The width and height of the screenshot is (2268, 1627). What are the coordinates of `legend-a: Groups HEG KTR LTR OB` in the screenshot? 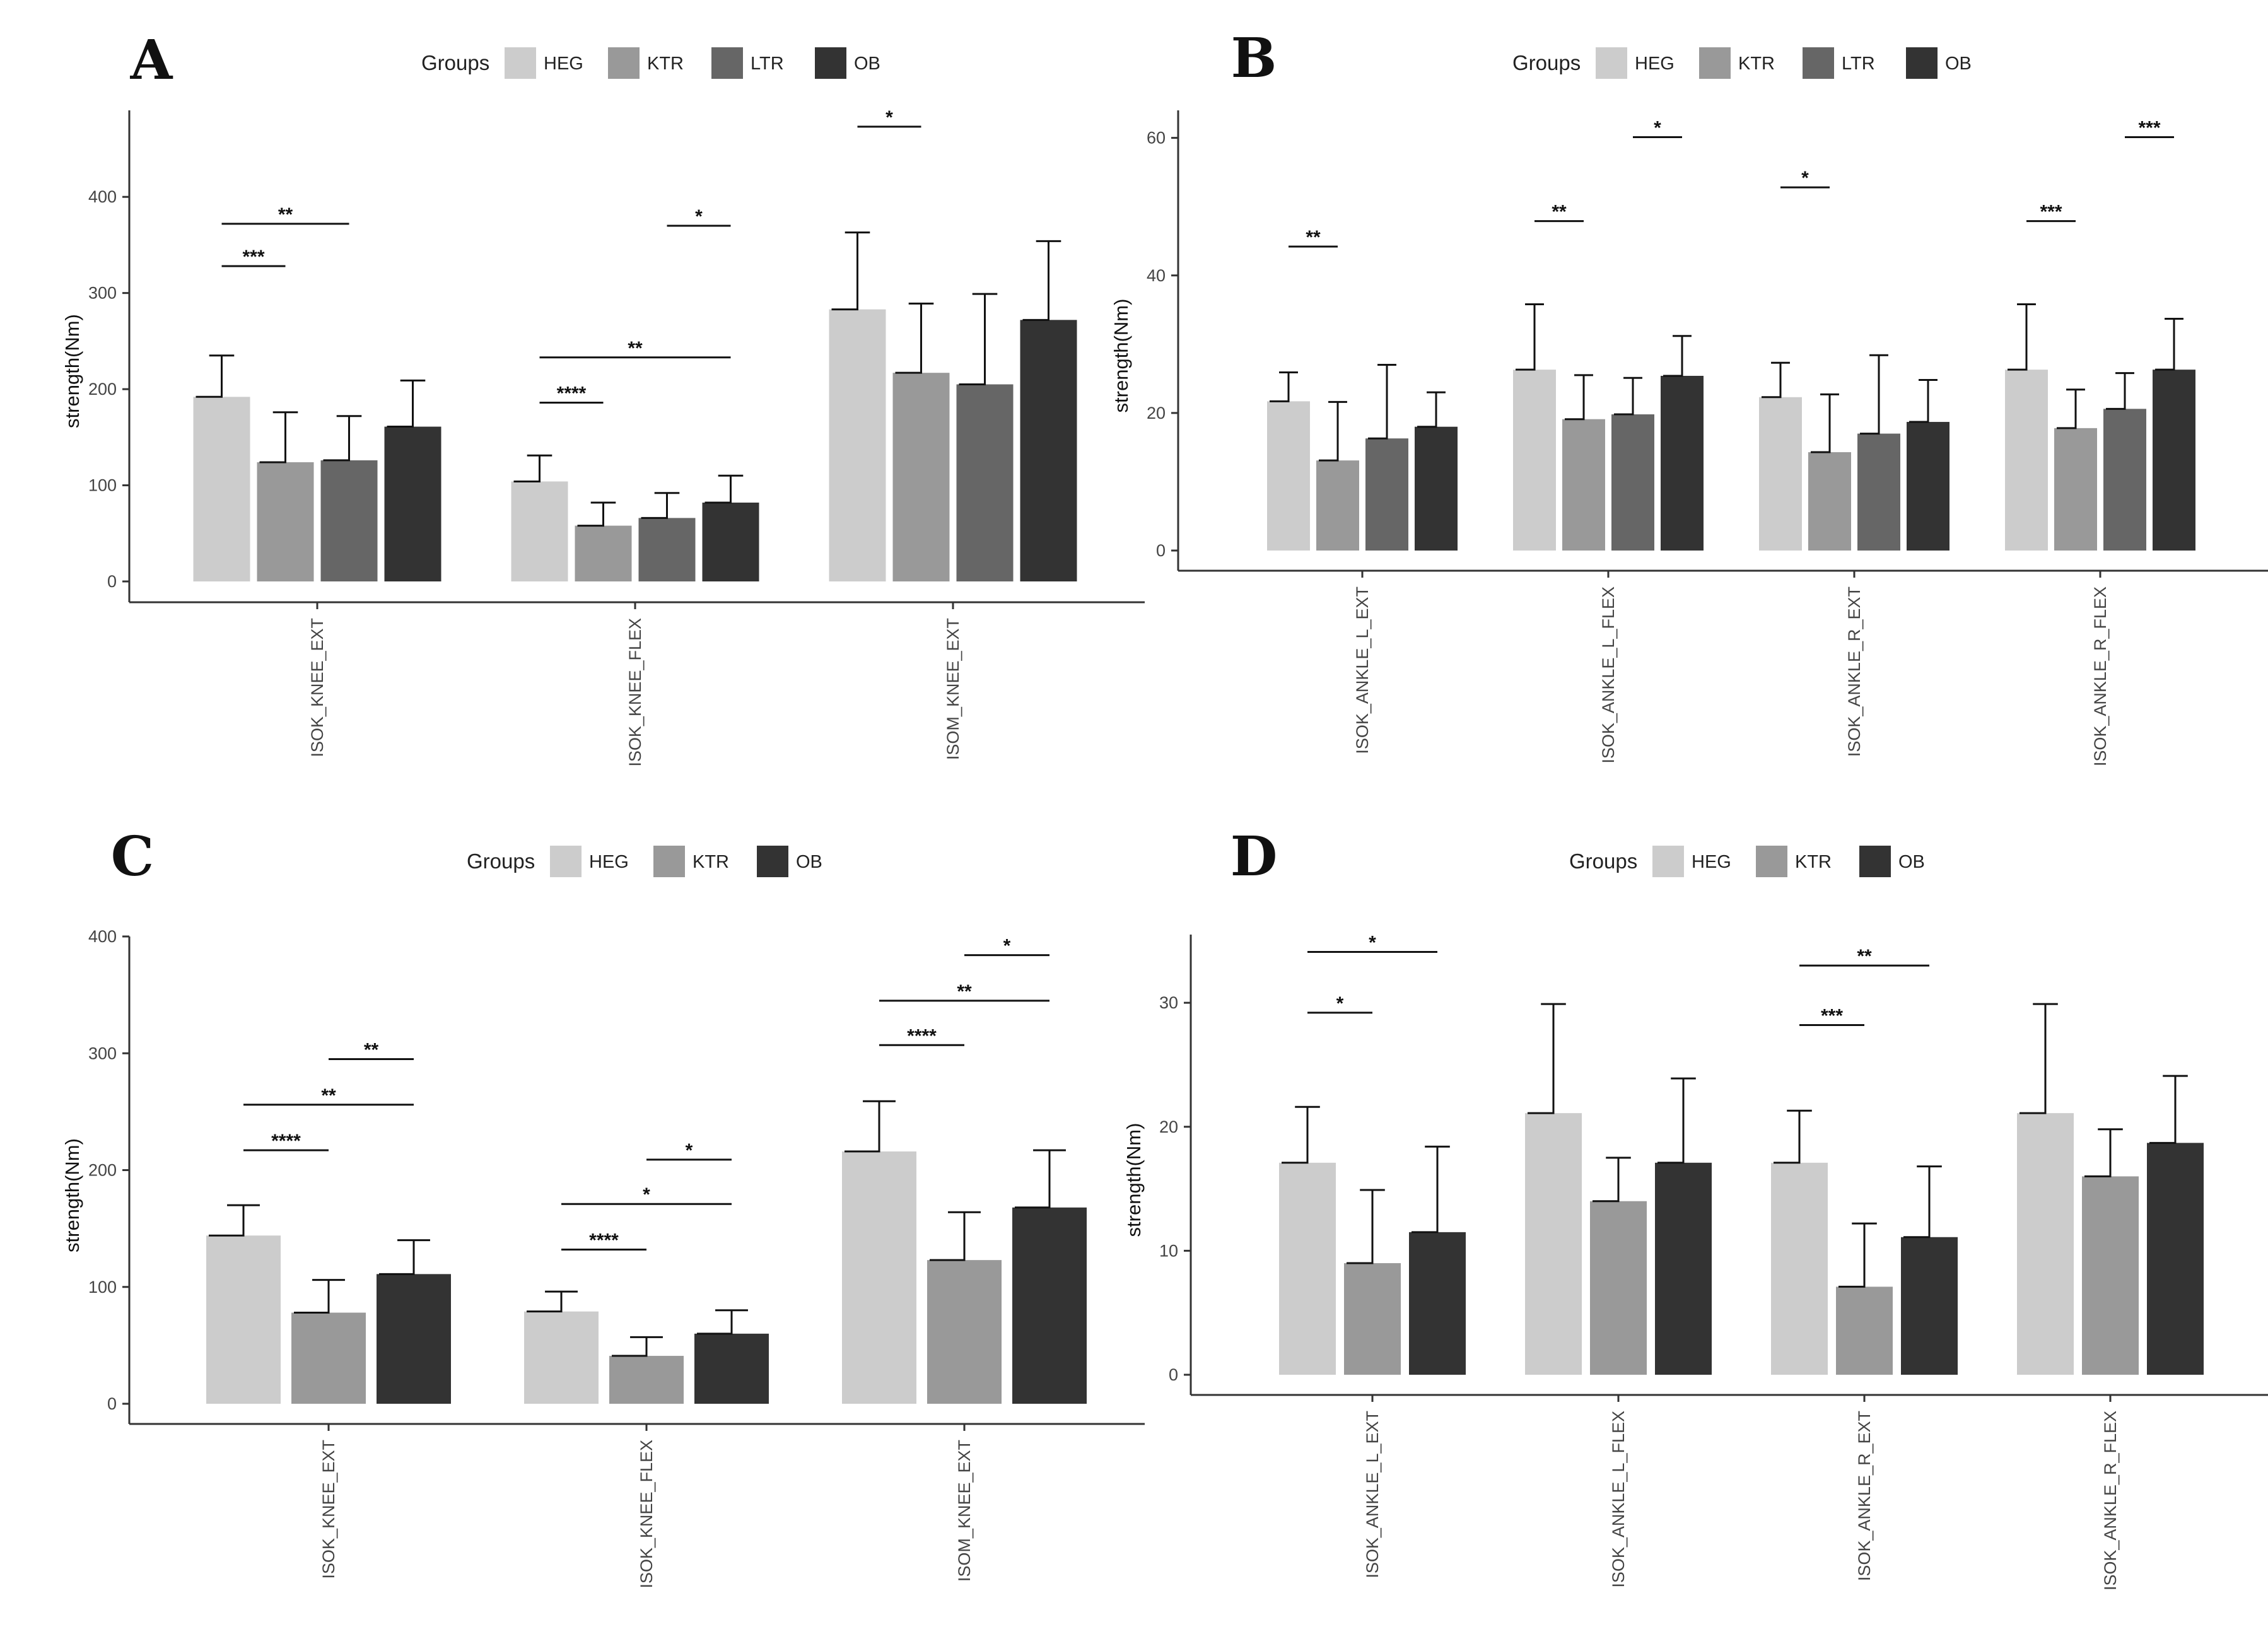 It's located at (650, 63).